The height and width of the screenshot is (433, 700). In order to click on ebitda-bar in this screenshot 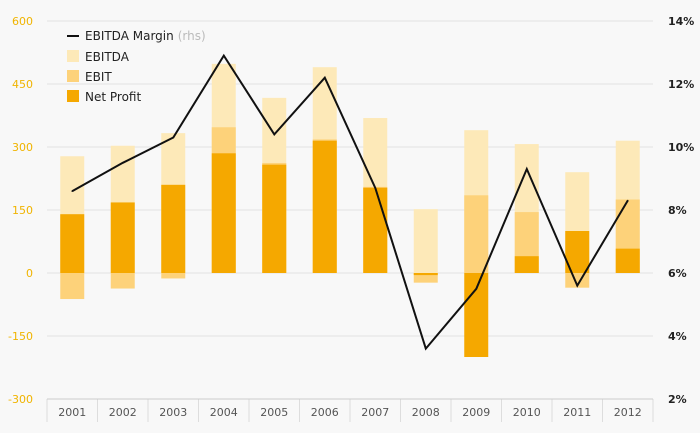, I will do `click(425, 241)`.